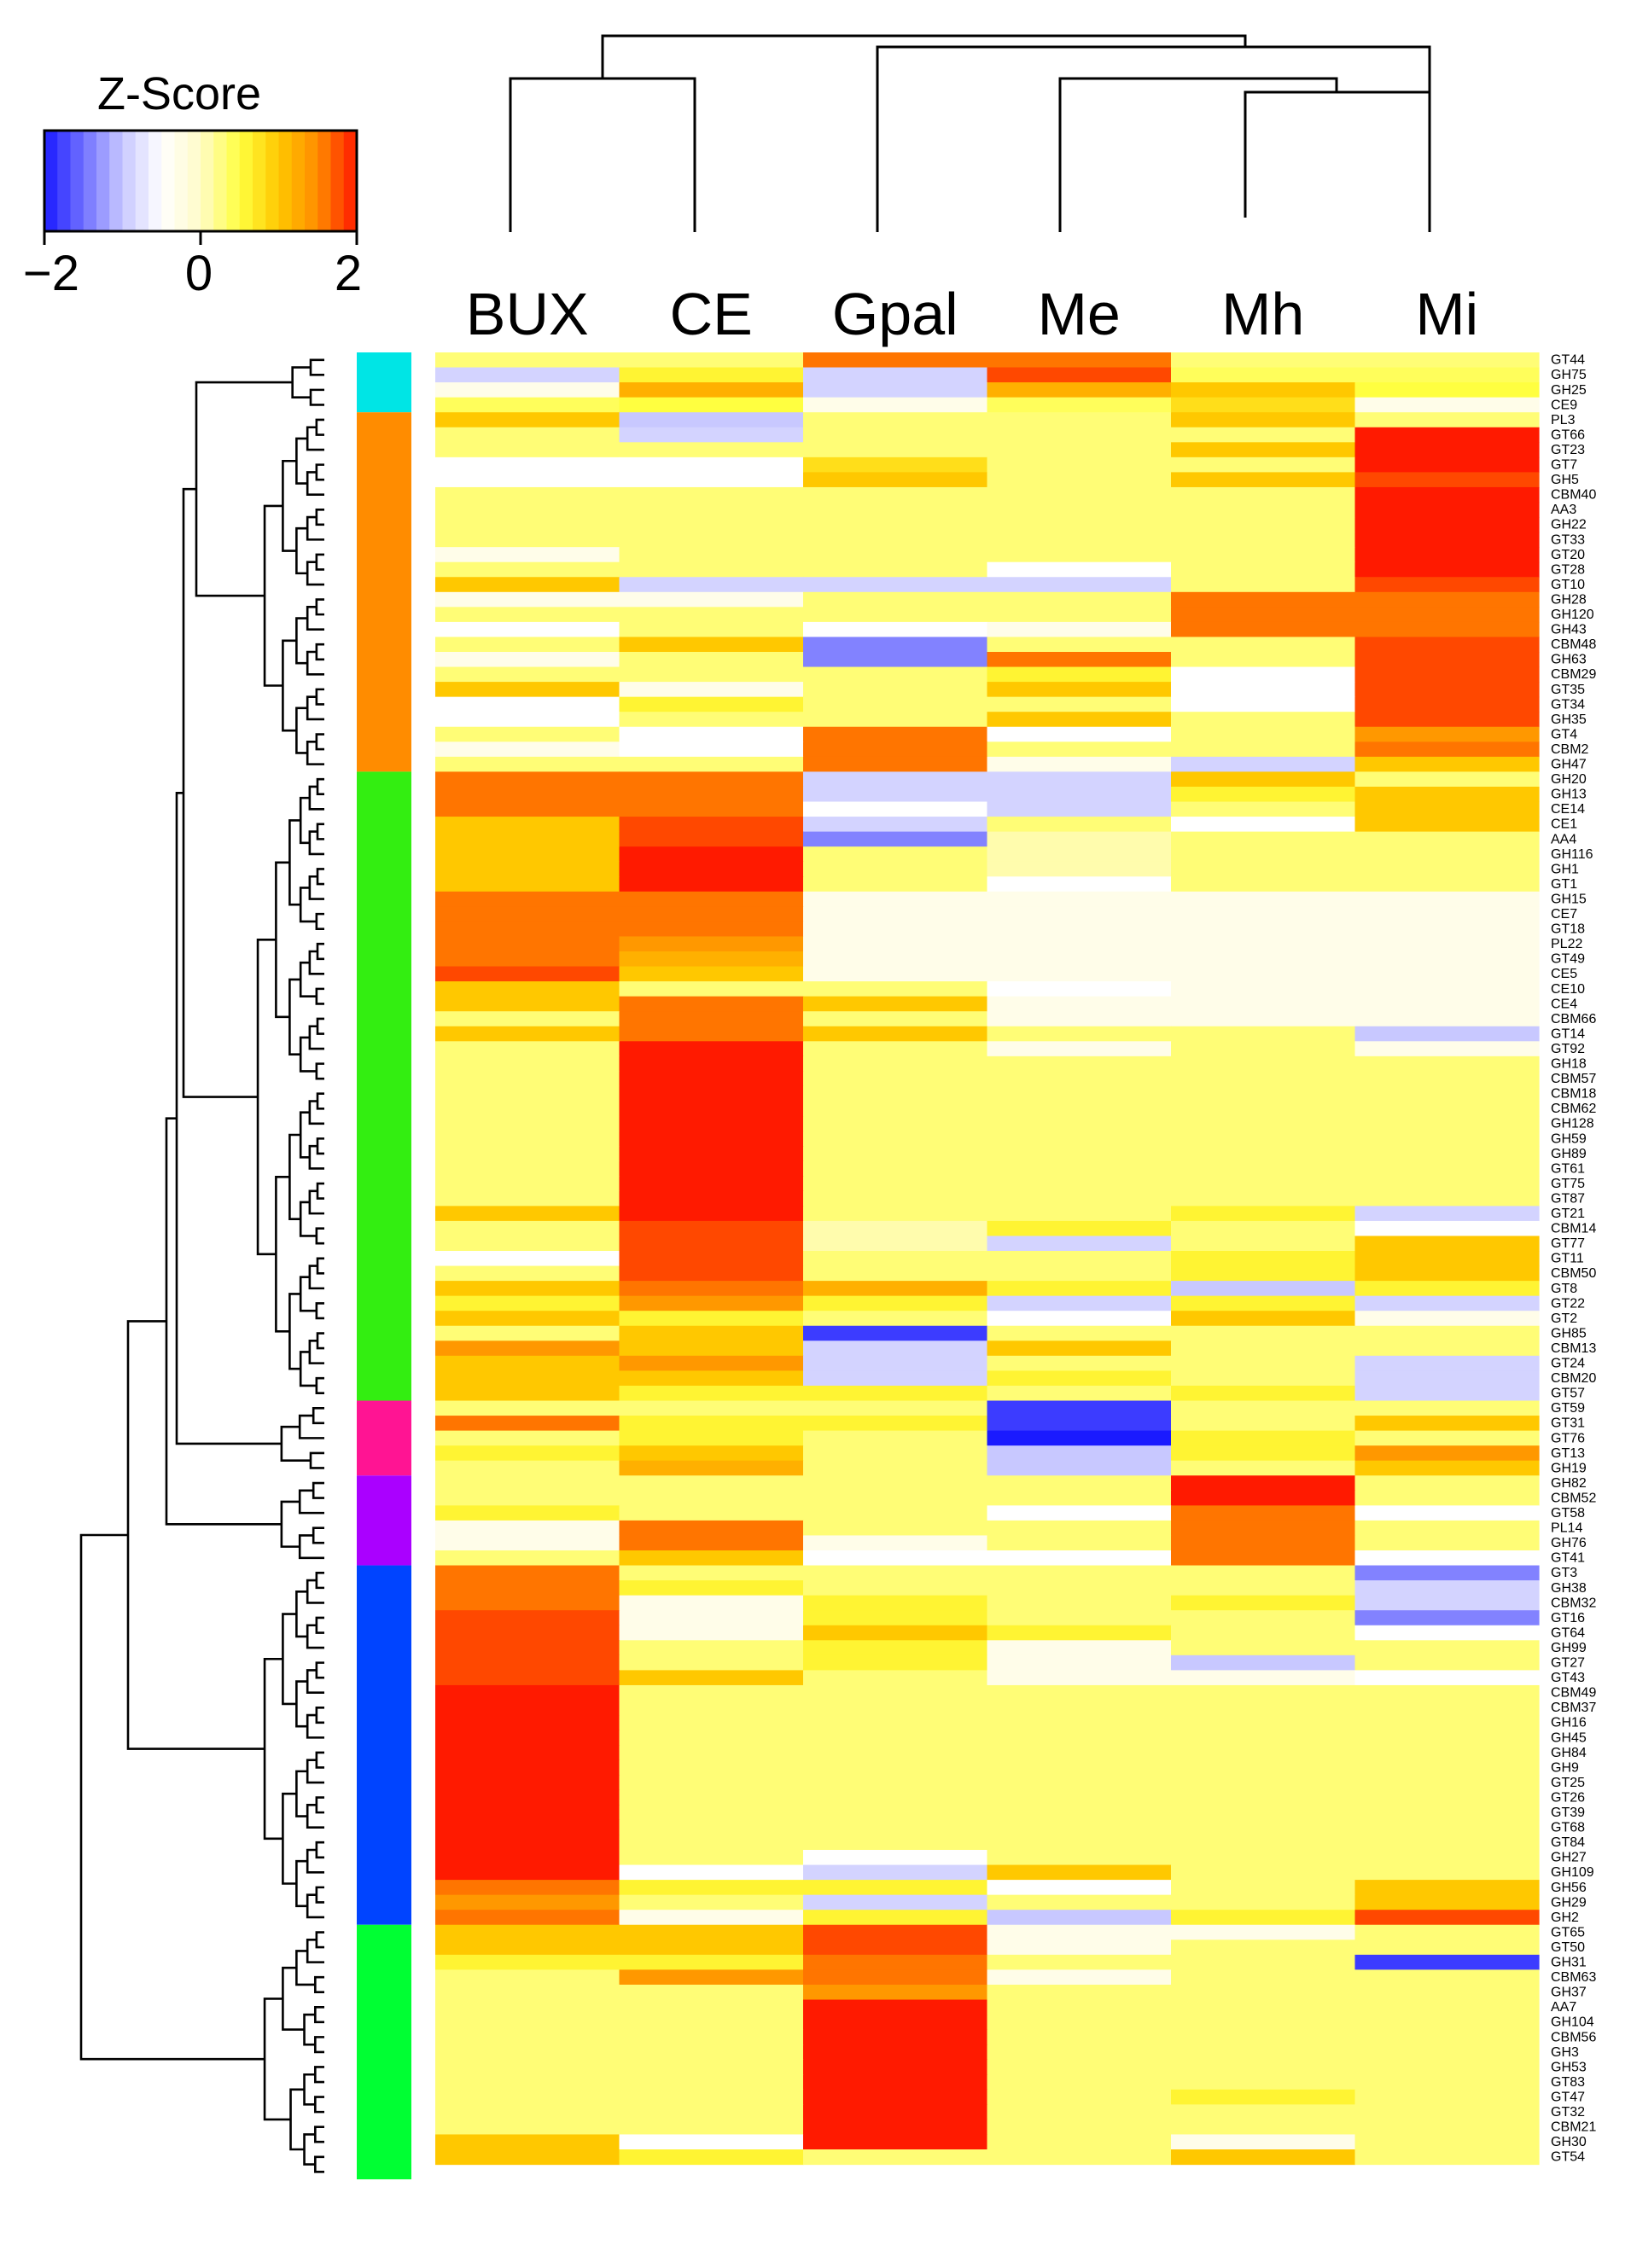 The image size is (1631, 2268). Describe the element at coordinates (1573, 1977) in the screenshot. I see `row-label: CBM63` at that location.